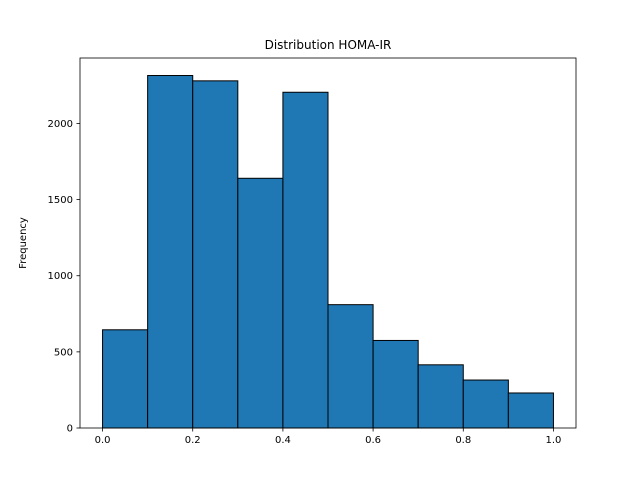 The width and height of the screenshot is (640, 480). What do you see at coordinates (373, 440) in the screenshot?
I see `x-tick-label: 0.6` at bounding box center [373, 440].